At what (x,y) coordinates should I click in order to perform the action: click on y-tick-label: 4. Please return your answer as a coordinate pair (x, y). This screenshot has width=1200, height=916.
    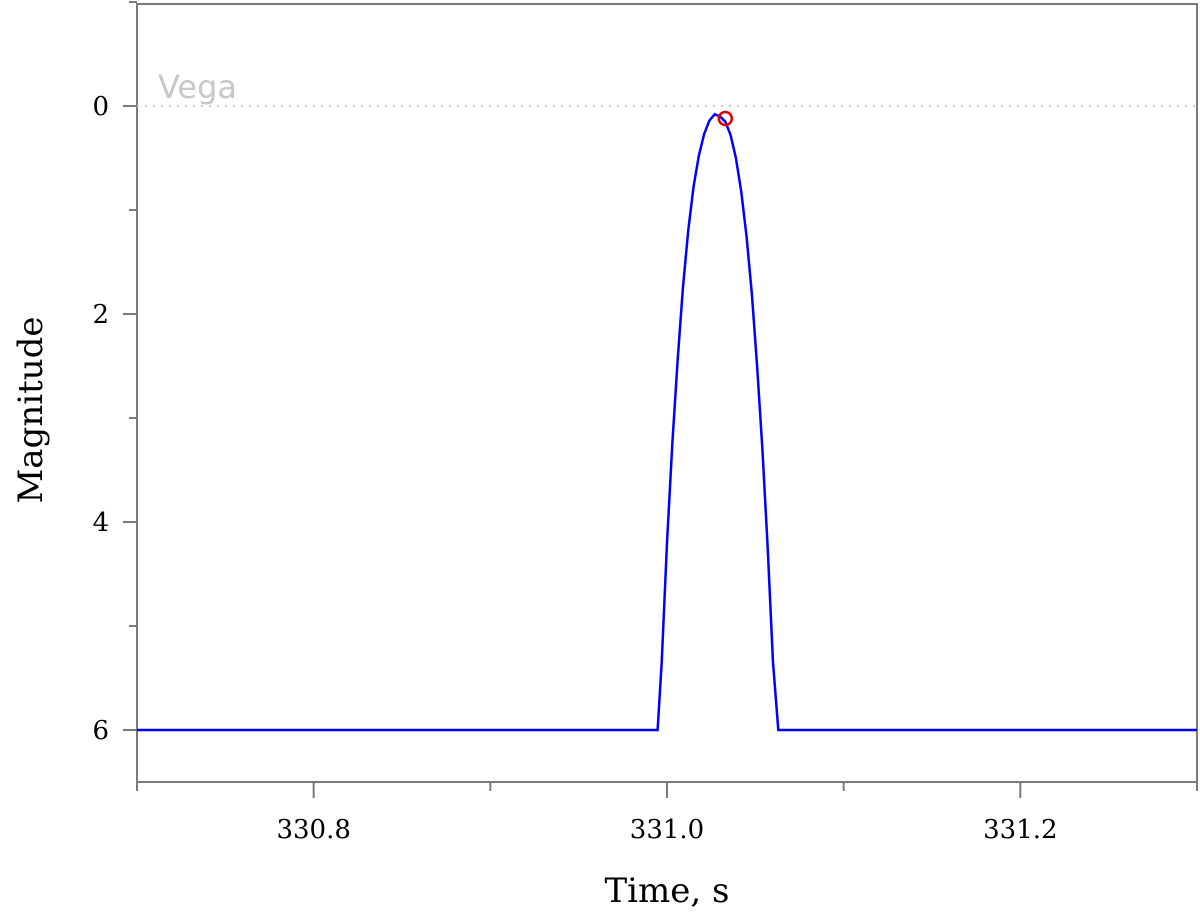
    Looking at the image, I should click on (100, 523).